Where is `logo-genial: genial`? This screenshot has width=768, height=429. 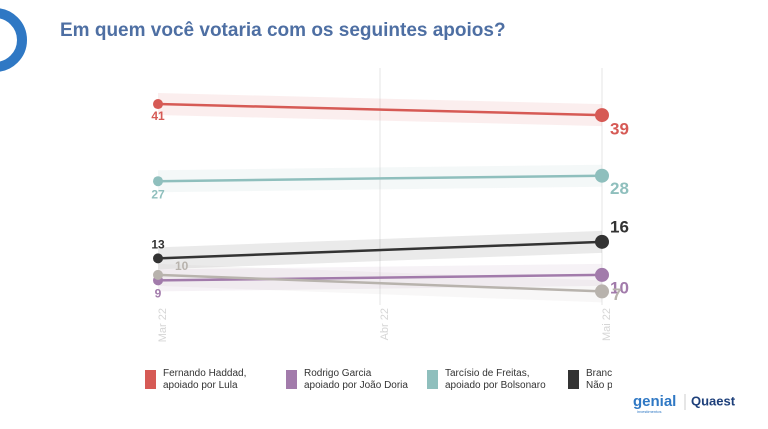
logo-genial: genial is located at coordinates (654, 401).